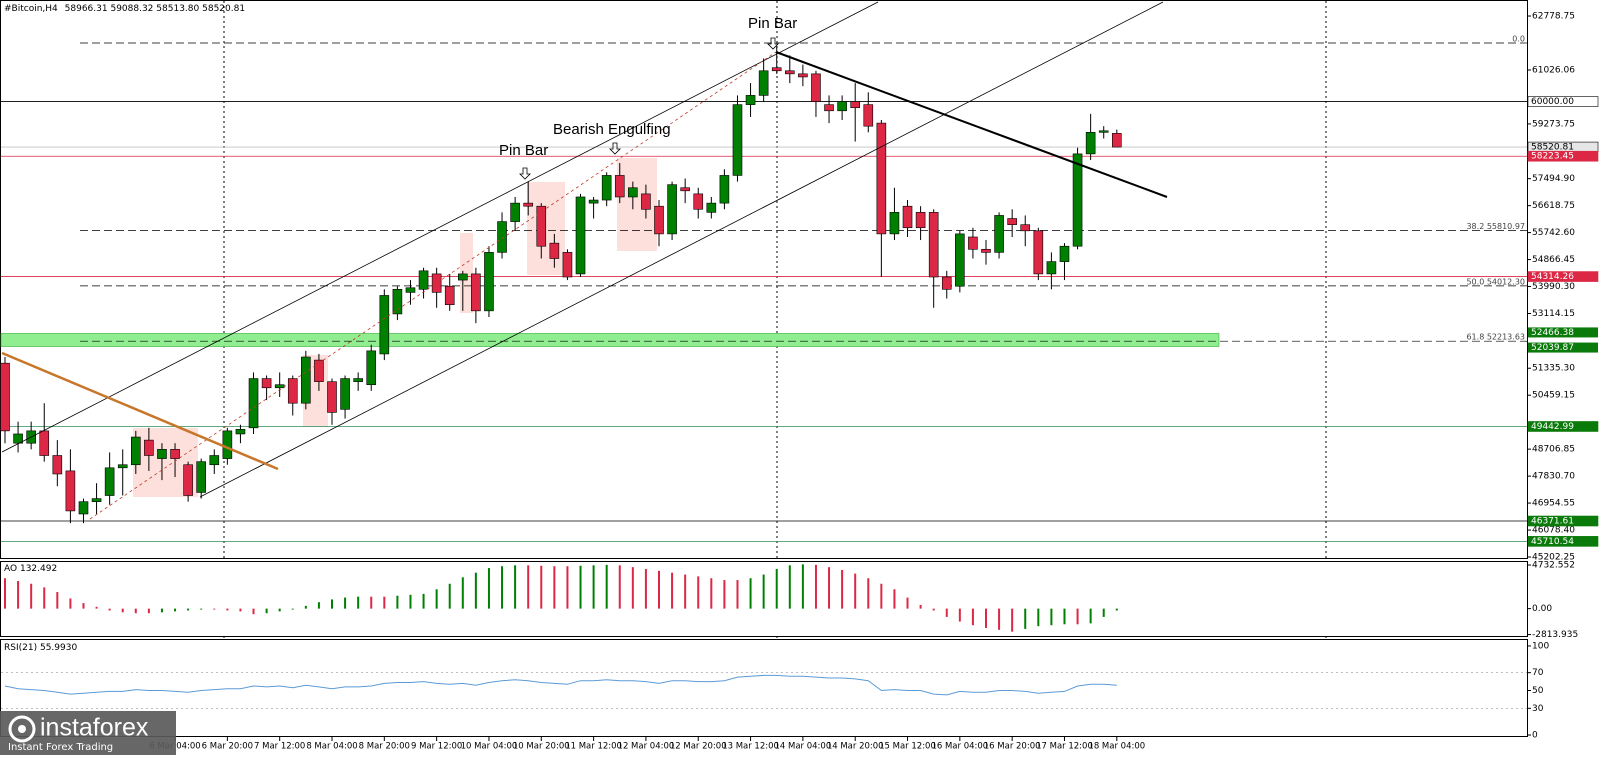  I want to click on x-tick-label: 12 Mar 20:00, so click(698, 747).